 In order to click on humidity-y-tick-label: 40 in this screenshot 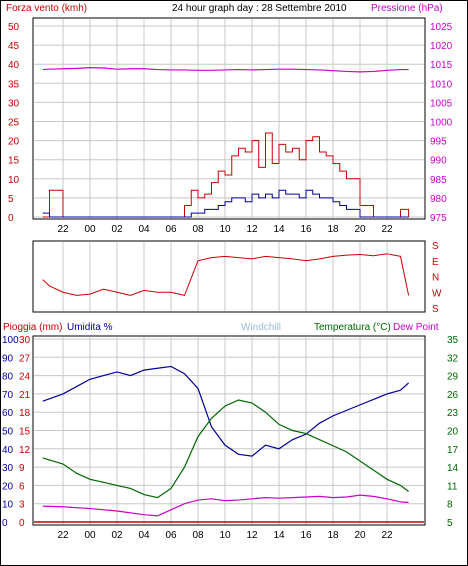, I will do `click(8, 450)`.